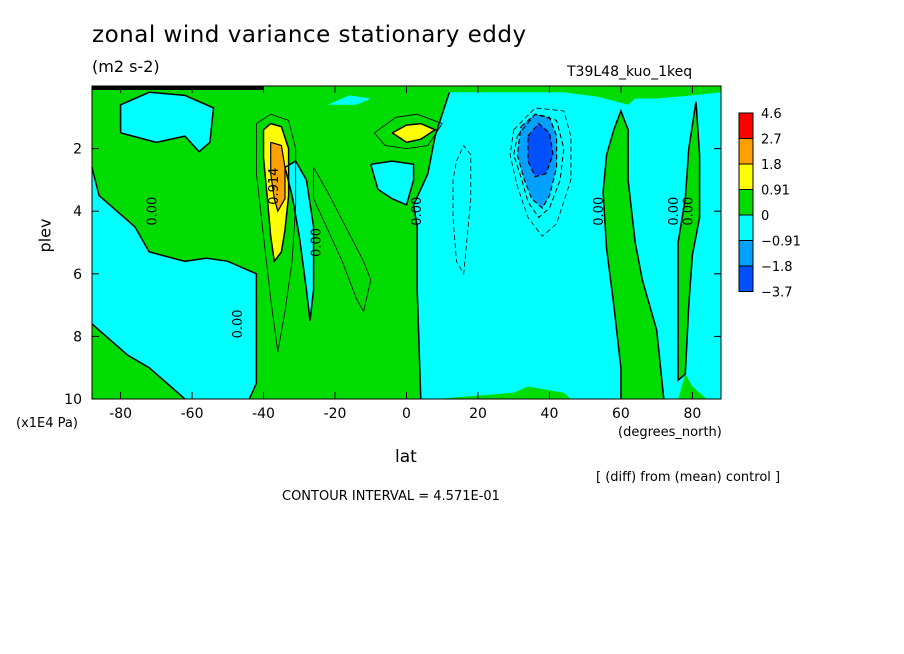 This screenshot has width=904, height=654. What do you see at coordinates (688, 211) in the screenshot?
I see `contour-label-7: 0.00` at bounding box center [688, 211].